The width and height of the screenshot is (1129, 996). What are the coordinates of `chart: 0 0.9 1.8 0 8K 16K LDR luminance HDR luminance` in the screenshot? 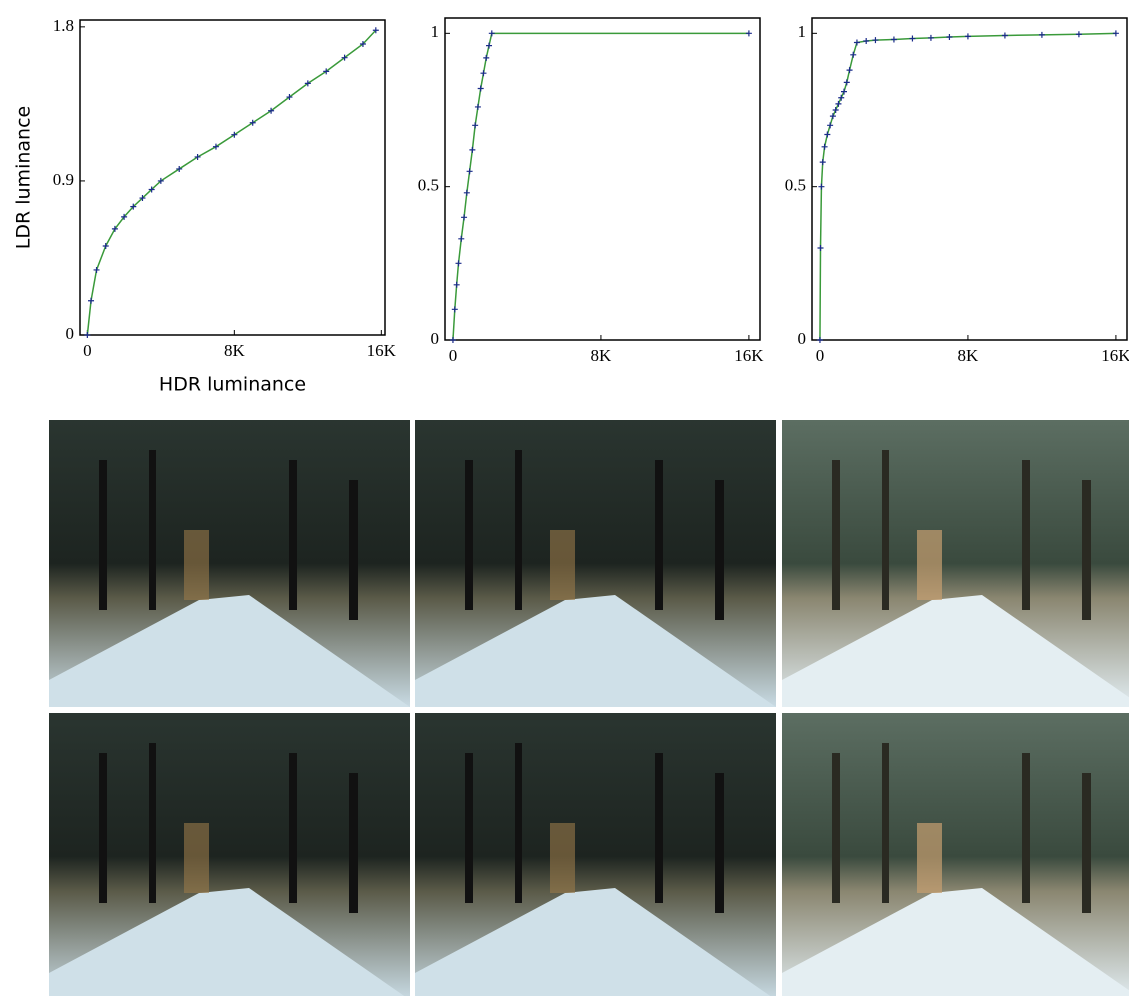 It's located at (205, 206).